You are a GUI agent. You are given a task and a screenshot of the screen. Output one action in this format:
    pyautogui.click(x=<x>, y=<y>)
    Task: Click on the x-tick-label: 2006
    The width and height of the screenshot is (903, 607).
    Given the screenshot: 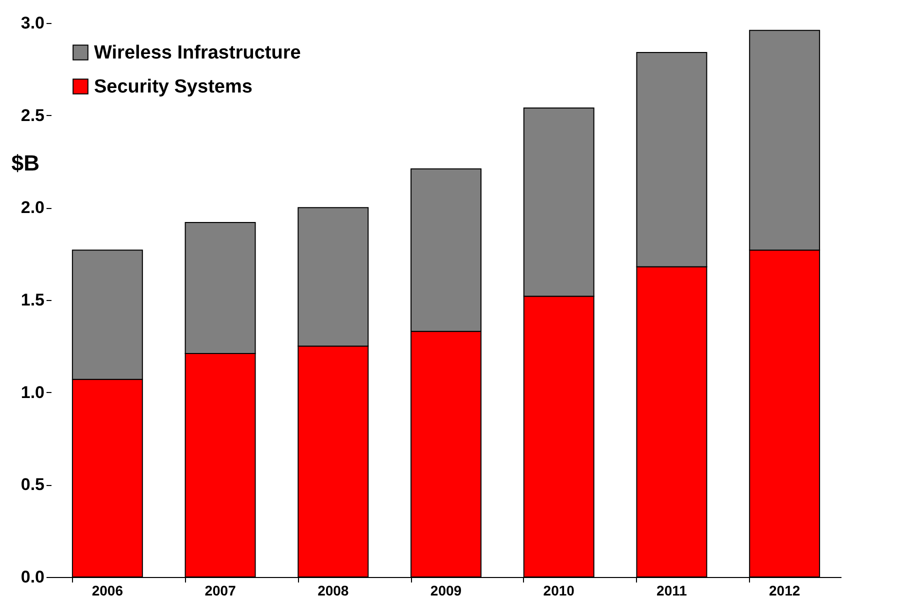 What is the action you would take?
    pyautogui.click(x=108, y=590)
    